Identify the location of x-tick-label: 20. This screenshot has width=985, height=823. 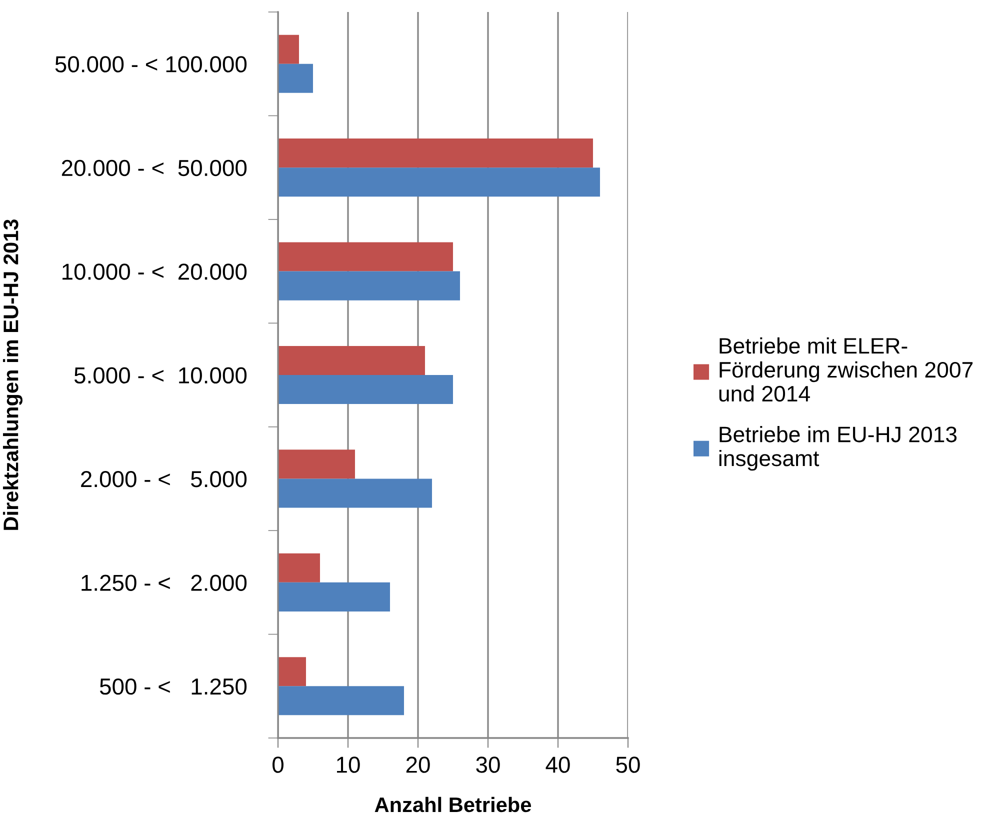
(418, 764).